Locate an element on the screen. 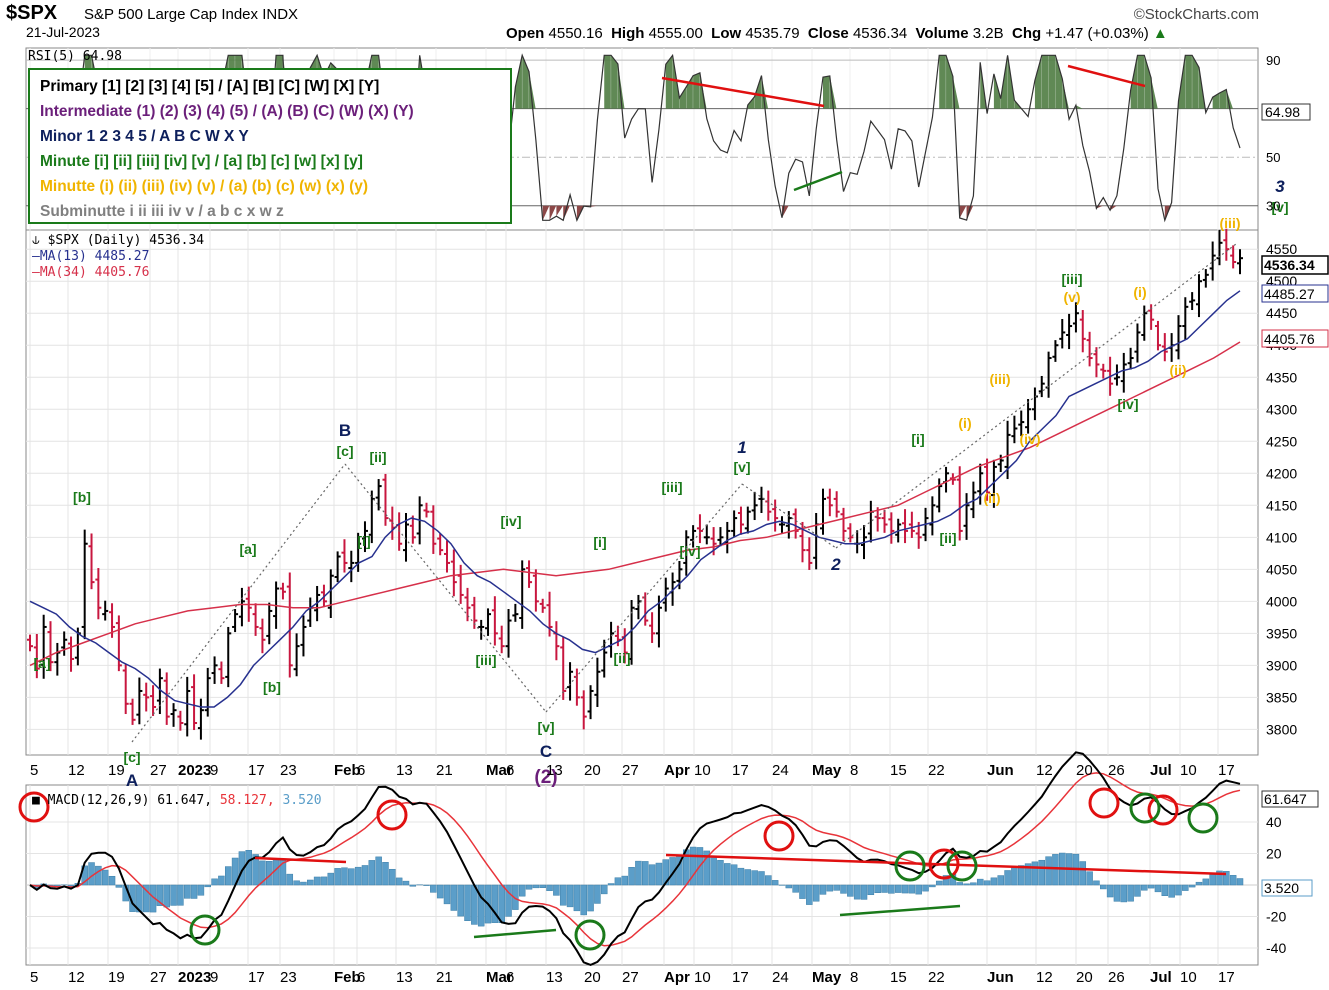  hist-value-box is located at coordinates (1287, 888).